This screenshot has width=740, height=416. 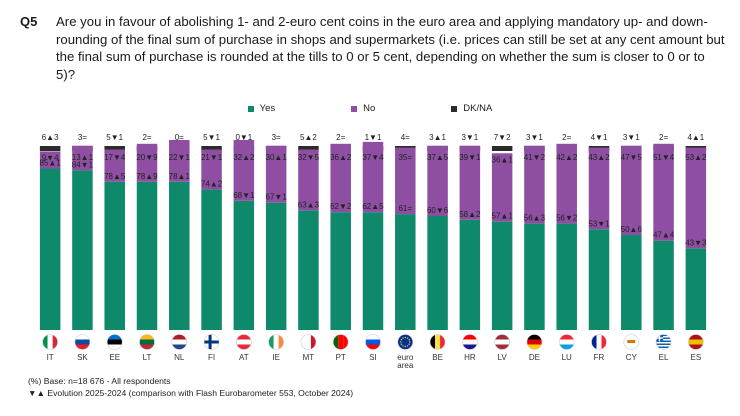 What do you see at coordinates (147, 357) in the screenshot?
I see `country-label-lt: LT` at bounding box center [147, 357].